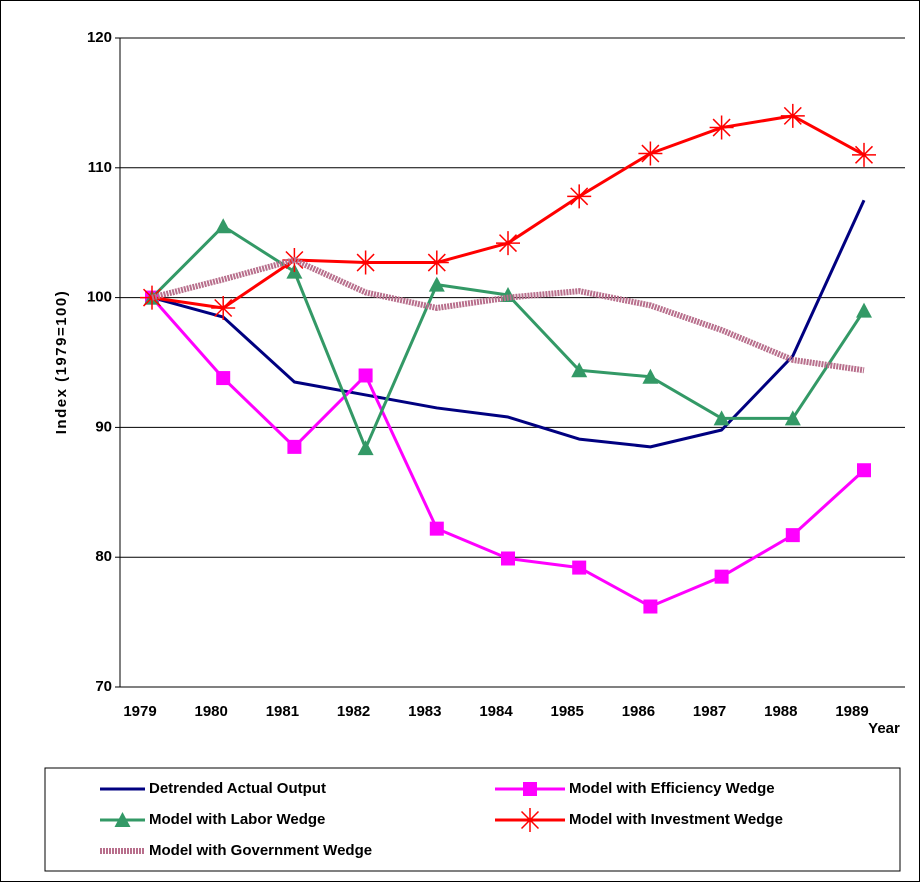 This screenshot has height=887, width=920. Describe the element at coordinates (260, 850) in the screenshot. I see `legend-label: Model with Government Wedge` at that location.